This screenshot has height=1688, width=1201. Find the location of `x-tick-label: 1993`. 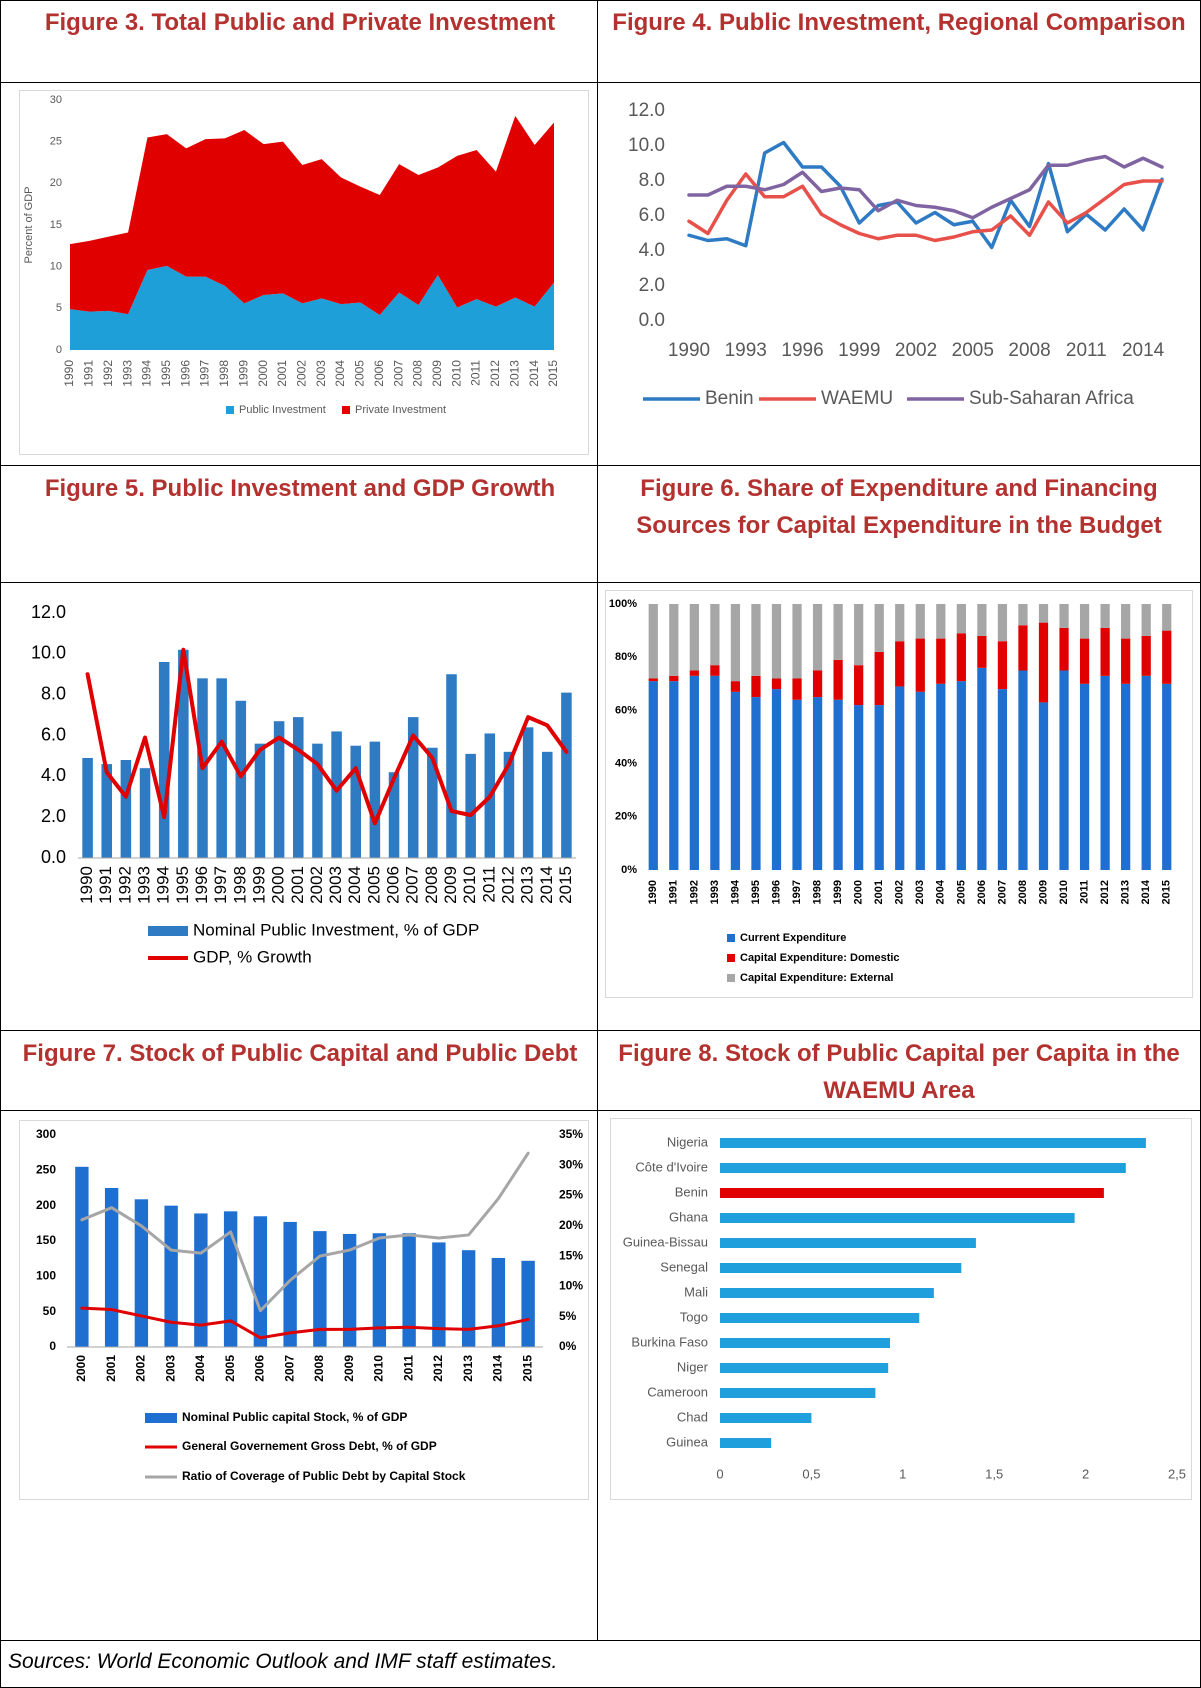

x-tick-label: 1993 is located at coordinates (144, 885).